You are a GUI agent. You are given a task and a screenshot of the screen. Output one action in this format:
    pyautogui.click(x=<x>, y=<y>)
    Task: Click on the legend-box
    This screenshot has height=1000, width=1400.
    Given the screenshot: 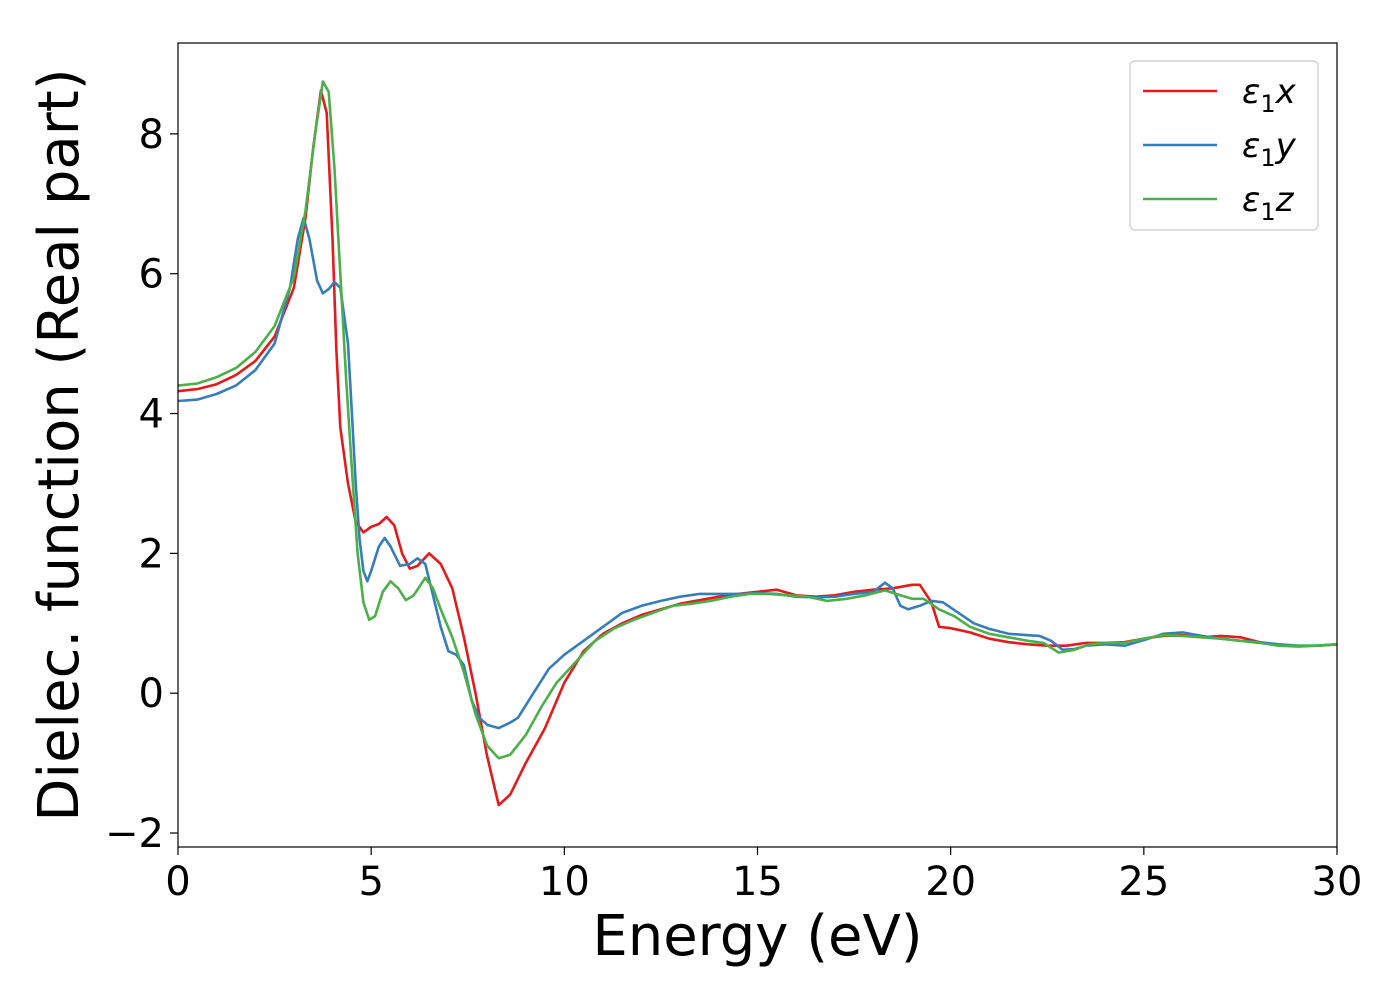 What is the action you would take?
    pyautogui.click(x=1224, y=145)
    